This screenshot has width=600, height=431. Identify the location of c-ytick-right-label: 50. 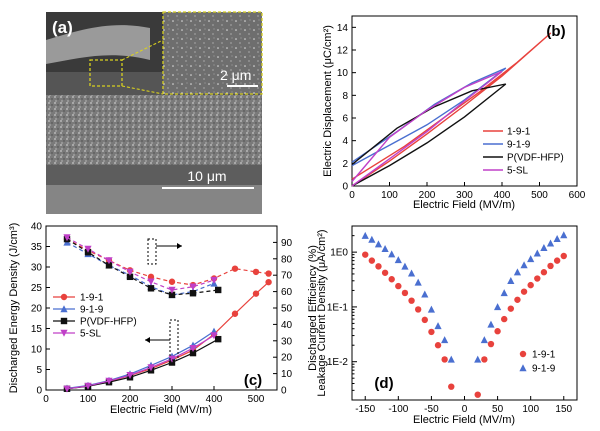
(287, 309).